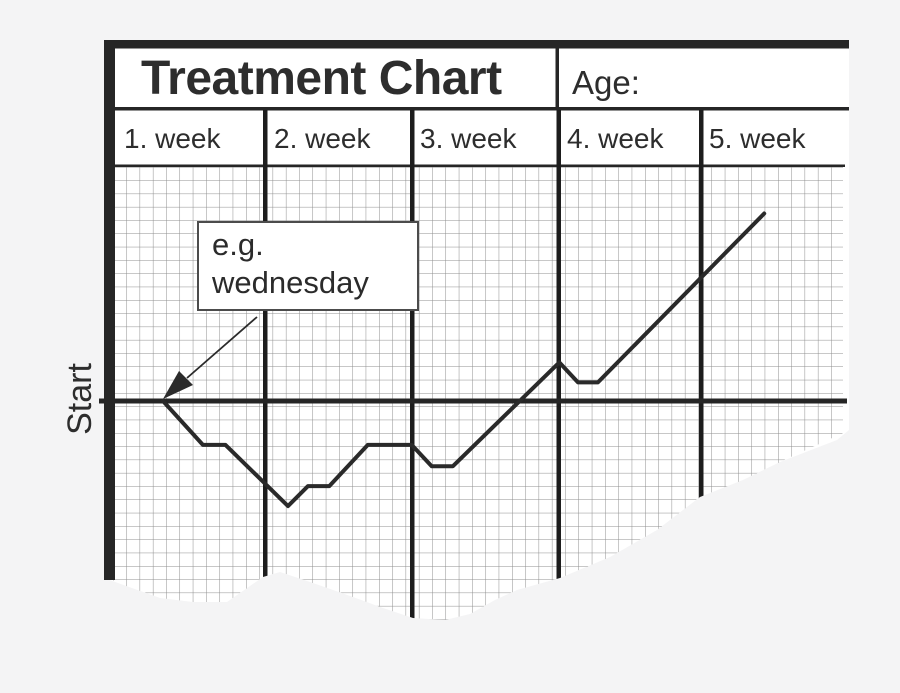  I want to click on age-field-label: Age:, so click(606, 82).